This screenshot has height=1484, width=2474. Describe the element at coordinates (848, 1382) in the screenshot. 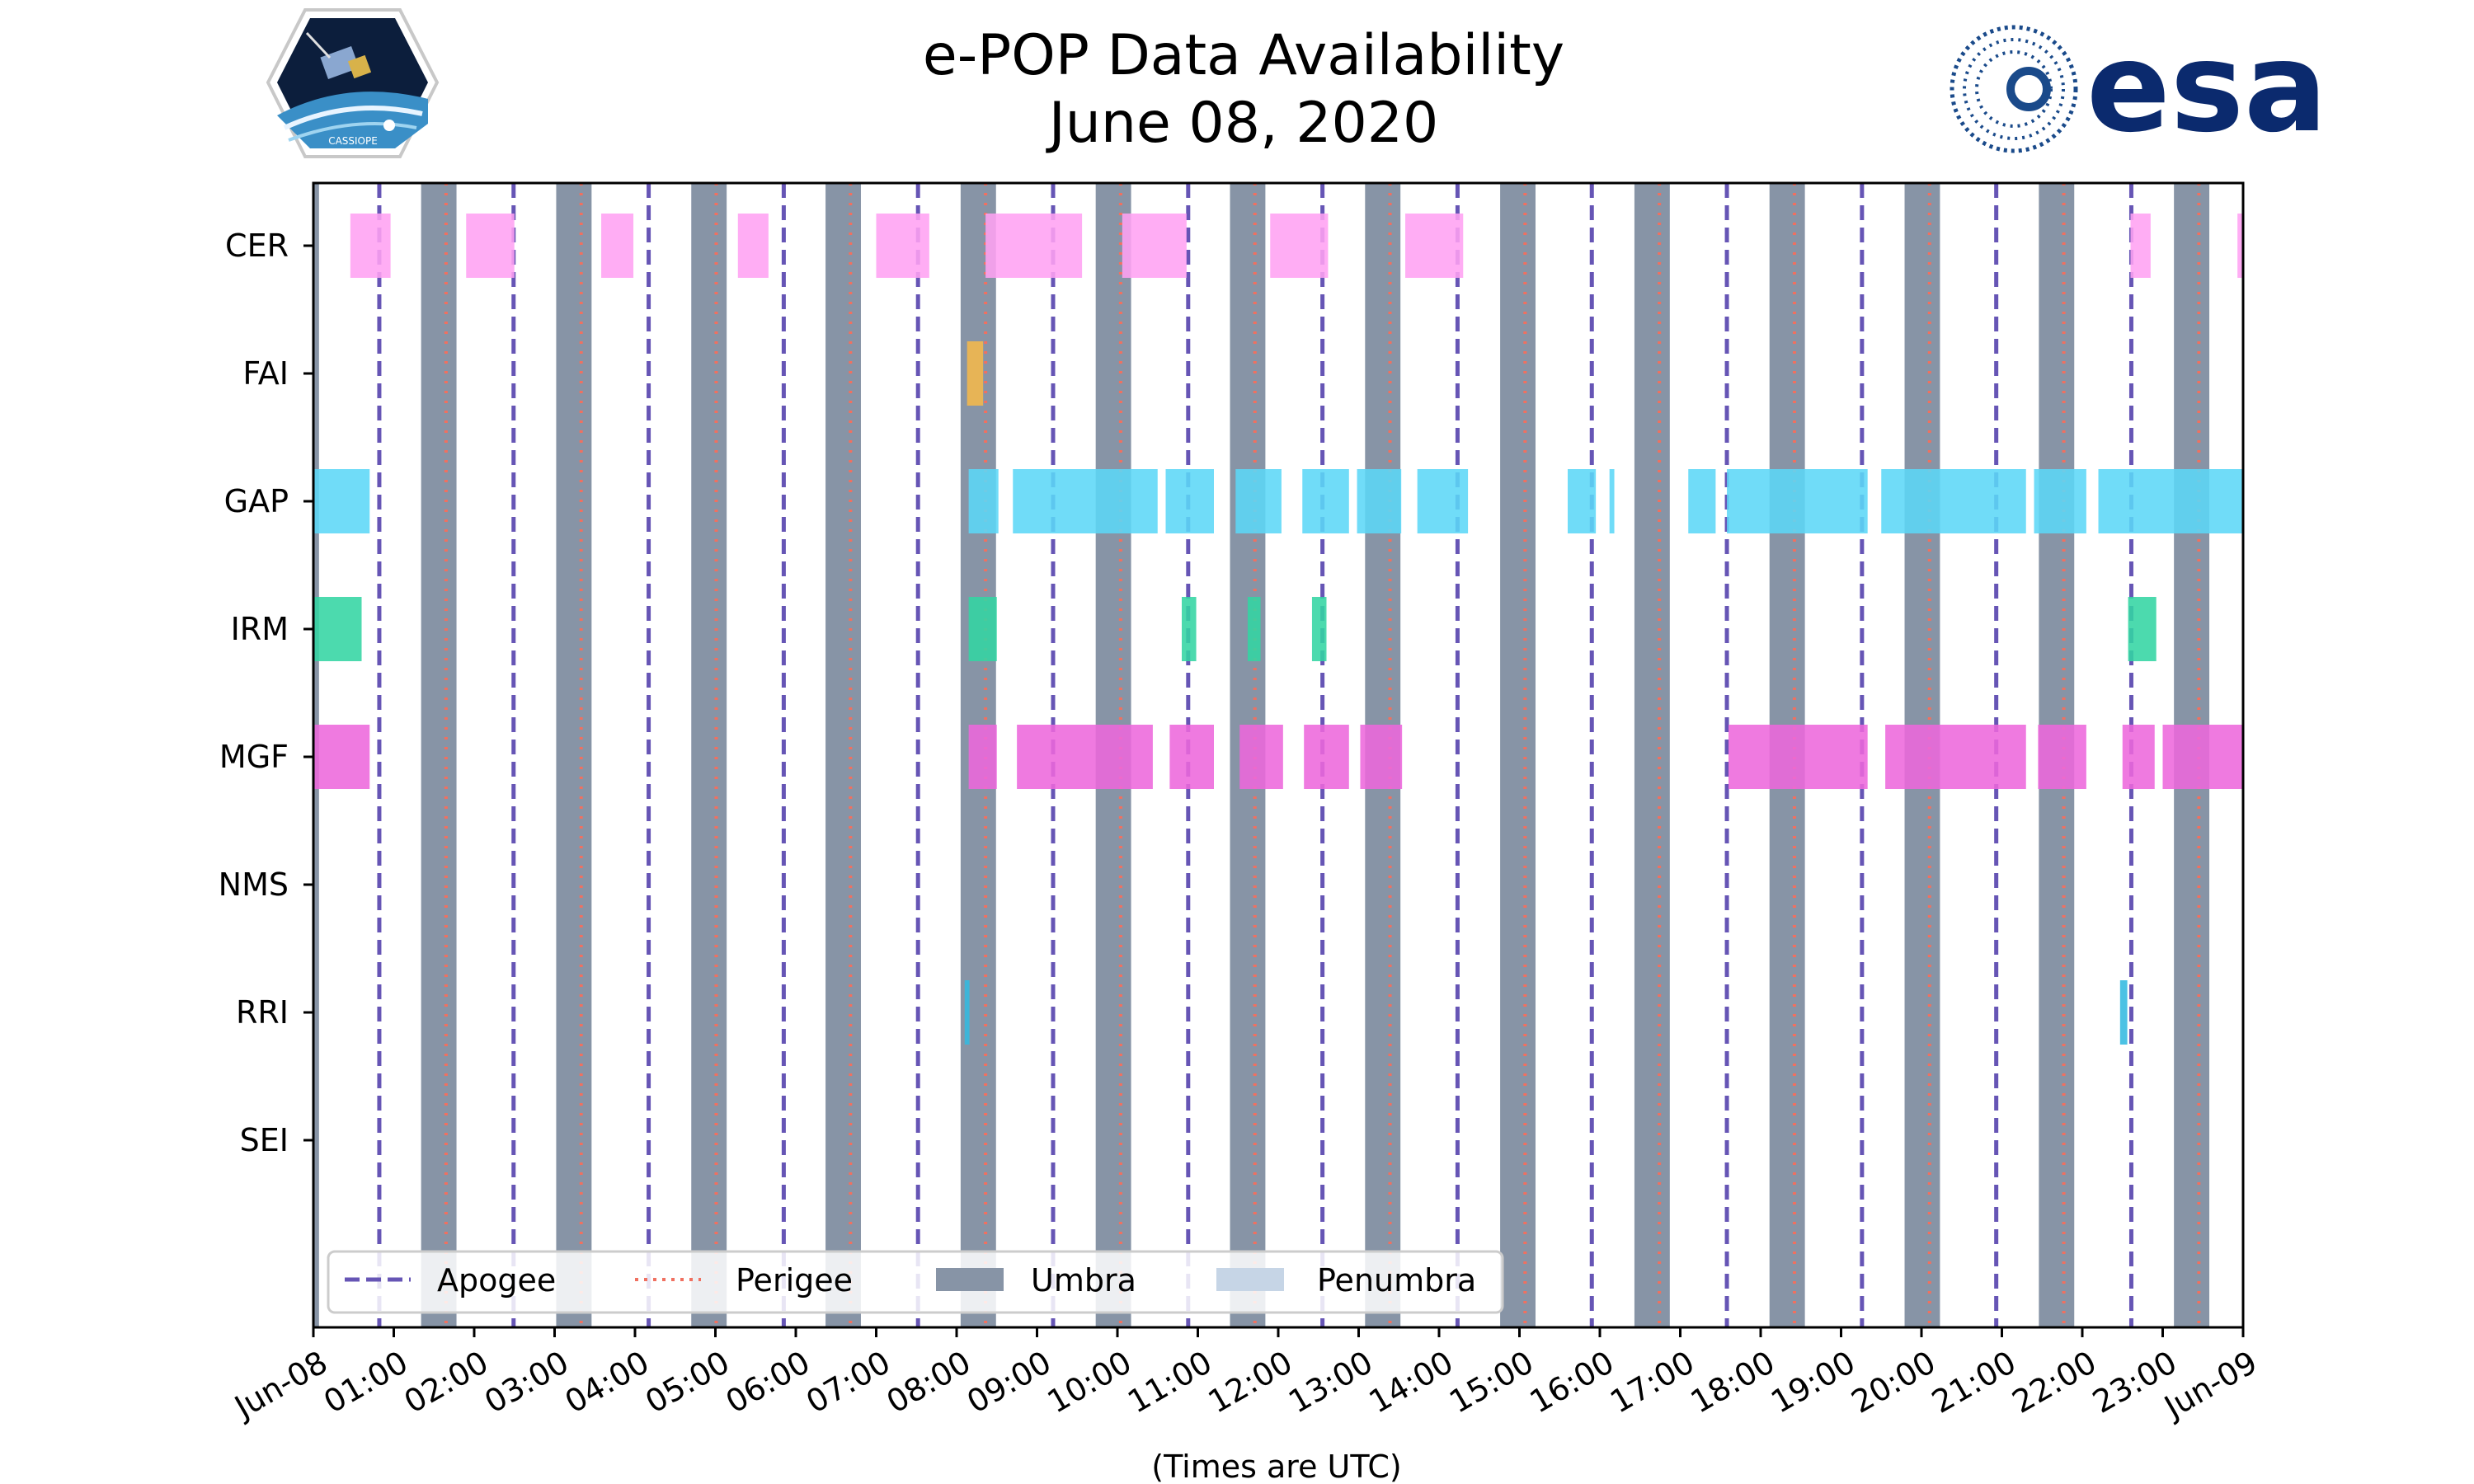

I see `x-tick-label-7: 07:00` at that location.